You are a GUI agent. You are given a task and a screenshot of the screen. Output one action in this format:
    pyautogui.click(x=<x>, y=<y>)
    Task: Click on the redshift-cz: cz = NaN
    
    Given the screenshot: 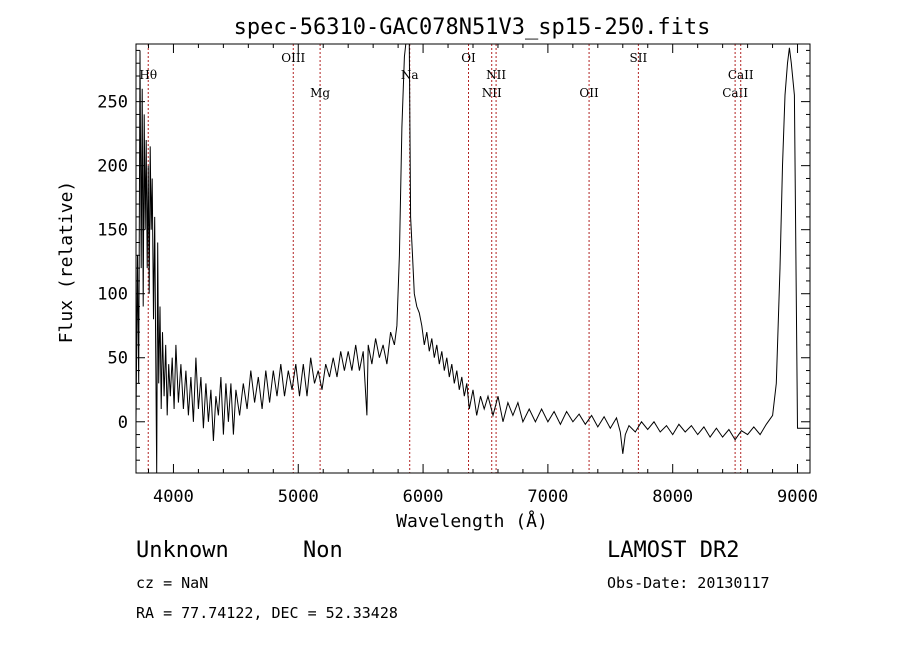 What is the action you would take?
    pyautogui.click(x=172, y=583)
    